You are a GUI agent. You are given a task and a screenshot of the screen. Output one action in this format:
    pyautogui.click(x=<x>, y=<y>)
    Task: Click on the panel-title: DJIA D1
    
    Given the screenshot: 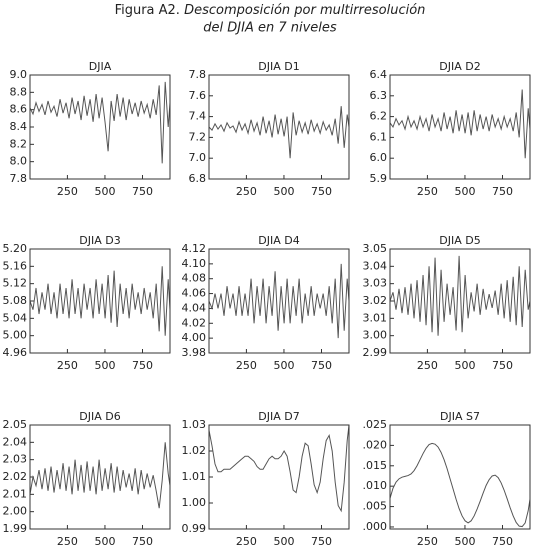 What is the action you would take?
    pyautogui.click(x=278, y=66)
    